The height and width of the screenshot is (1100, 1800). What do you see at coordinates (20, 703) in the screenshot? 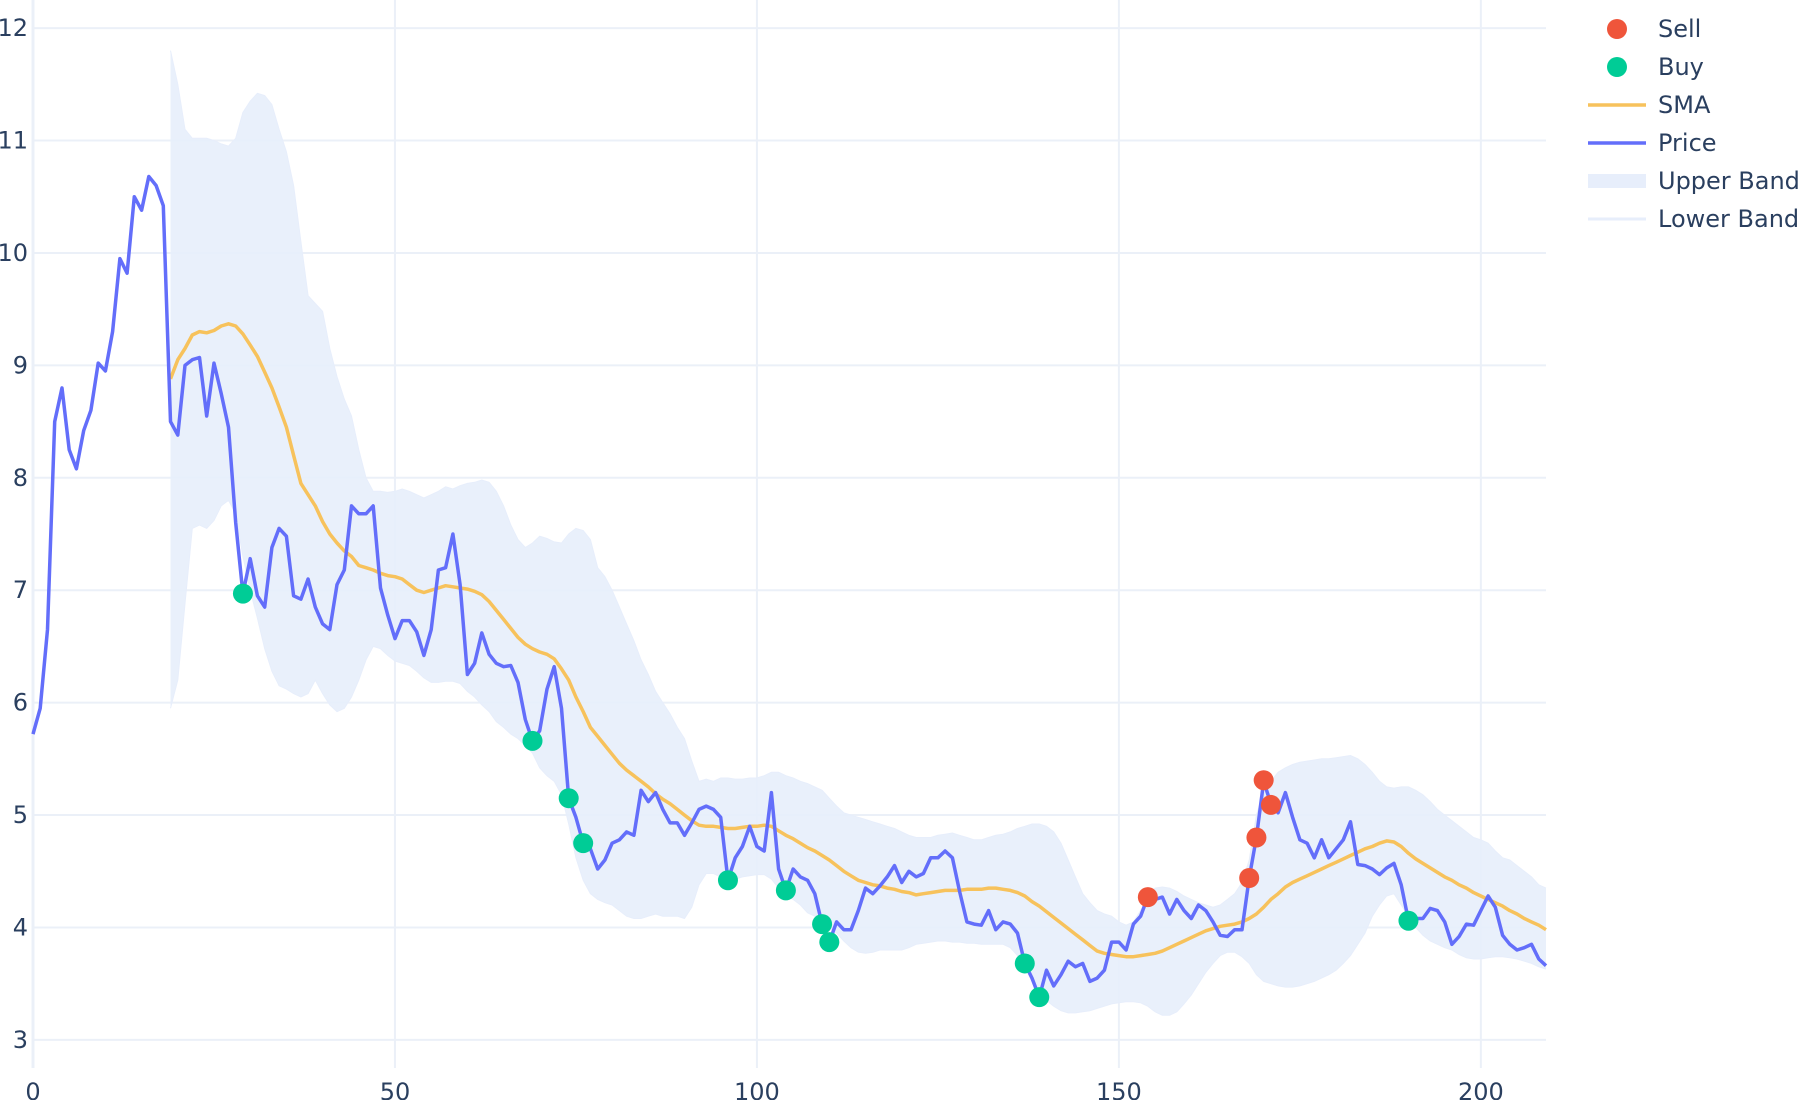
I see `y-tick-label: 6` at bounding box center [20, 703].